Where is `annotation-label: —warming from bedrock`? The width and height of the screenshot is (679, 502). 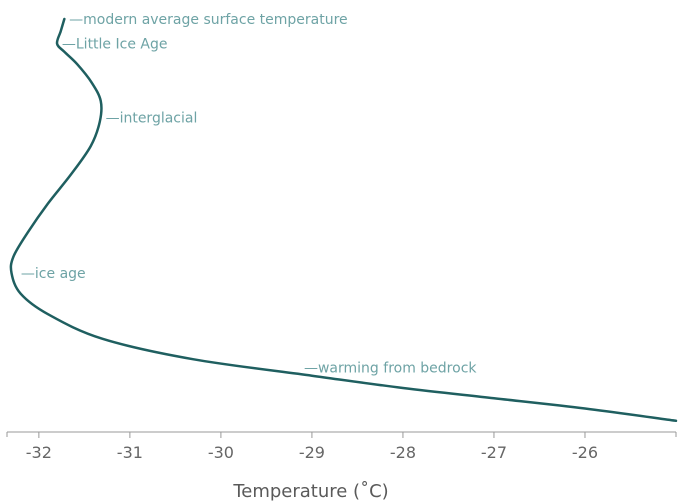 annotation-label: —warming from bedrock is located at coordinates (390, 369).